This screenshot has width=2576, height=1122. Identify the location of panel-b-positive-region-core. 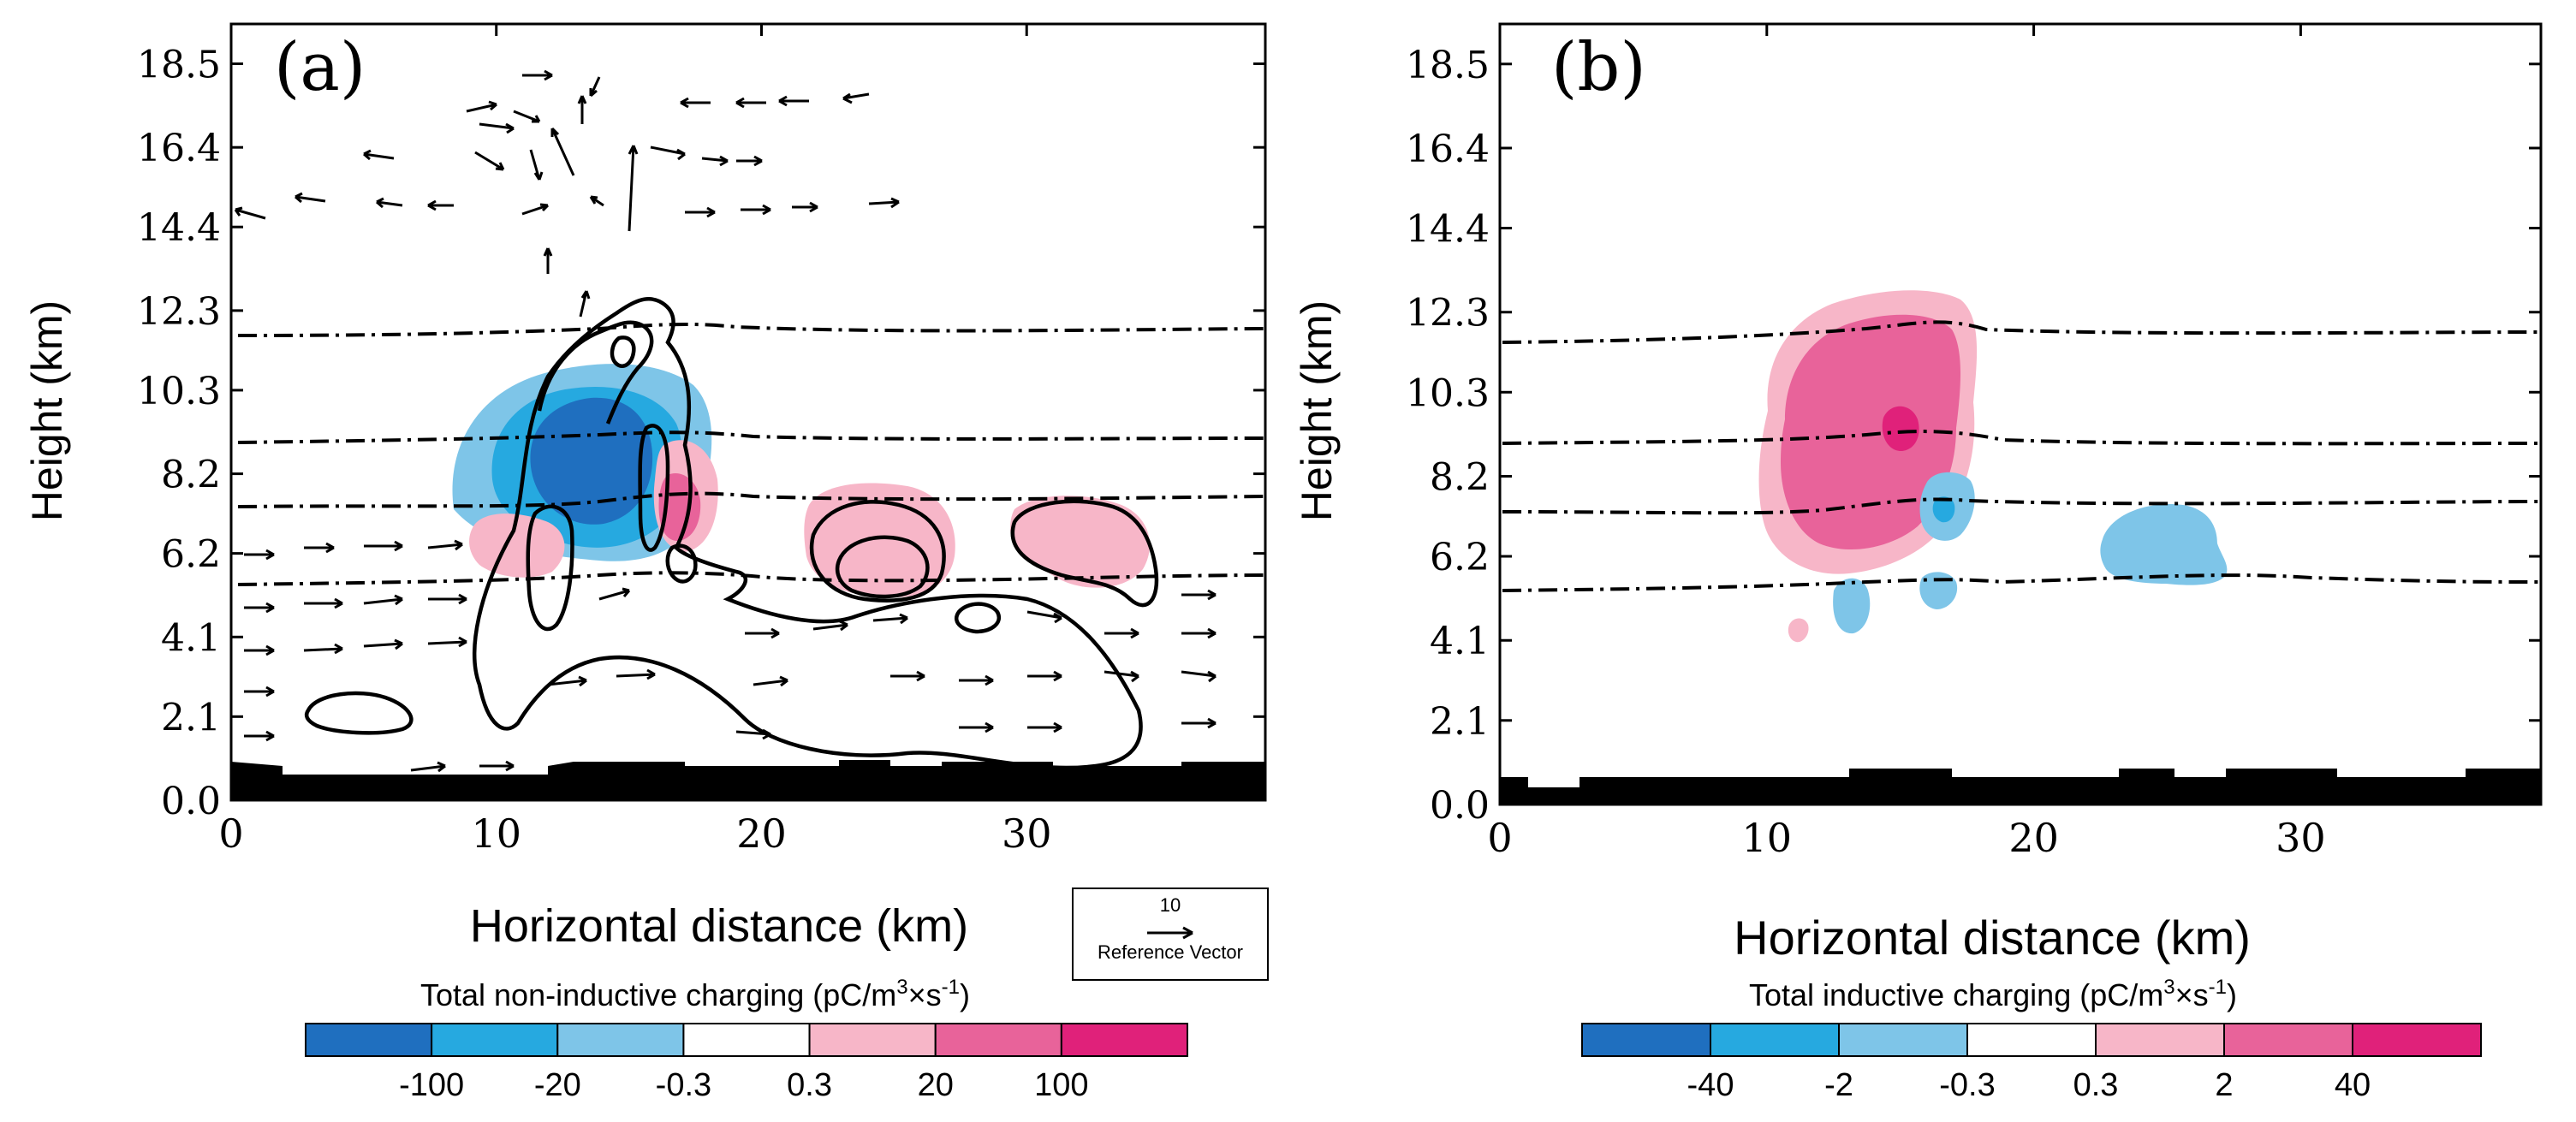
(1901, 429).